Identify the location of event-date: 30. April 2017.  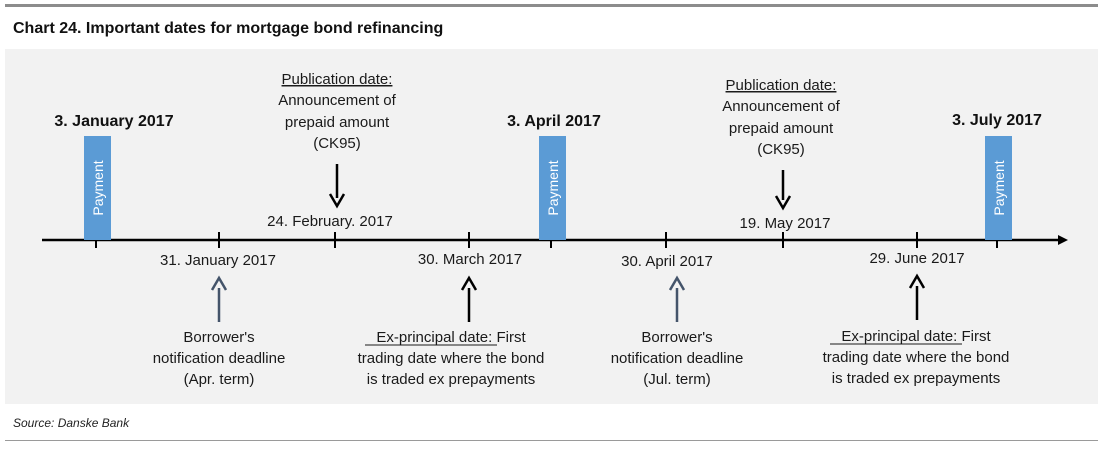
(667, 261).